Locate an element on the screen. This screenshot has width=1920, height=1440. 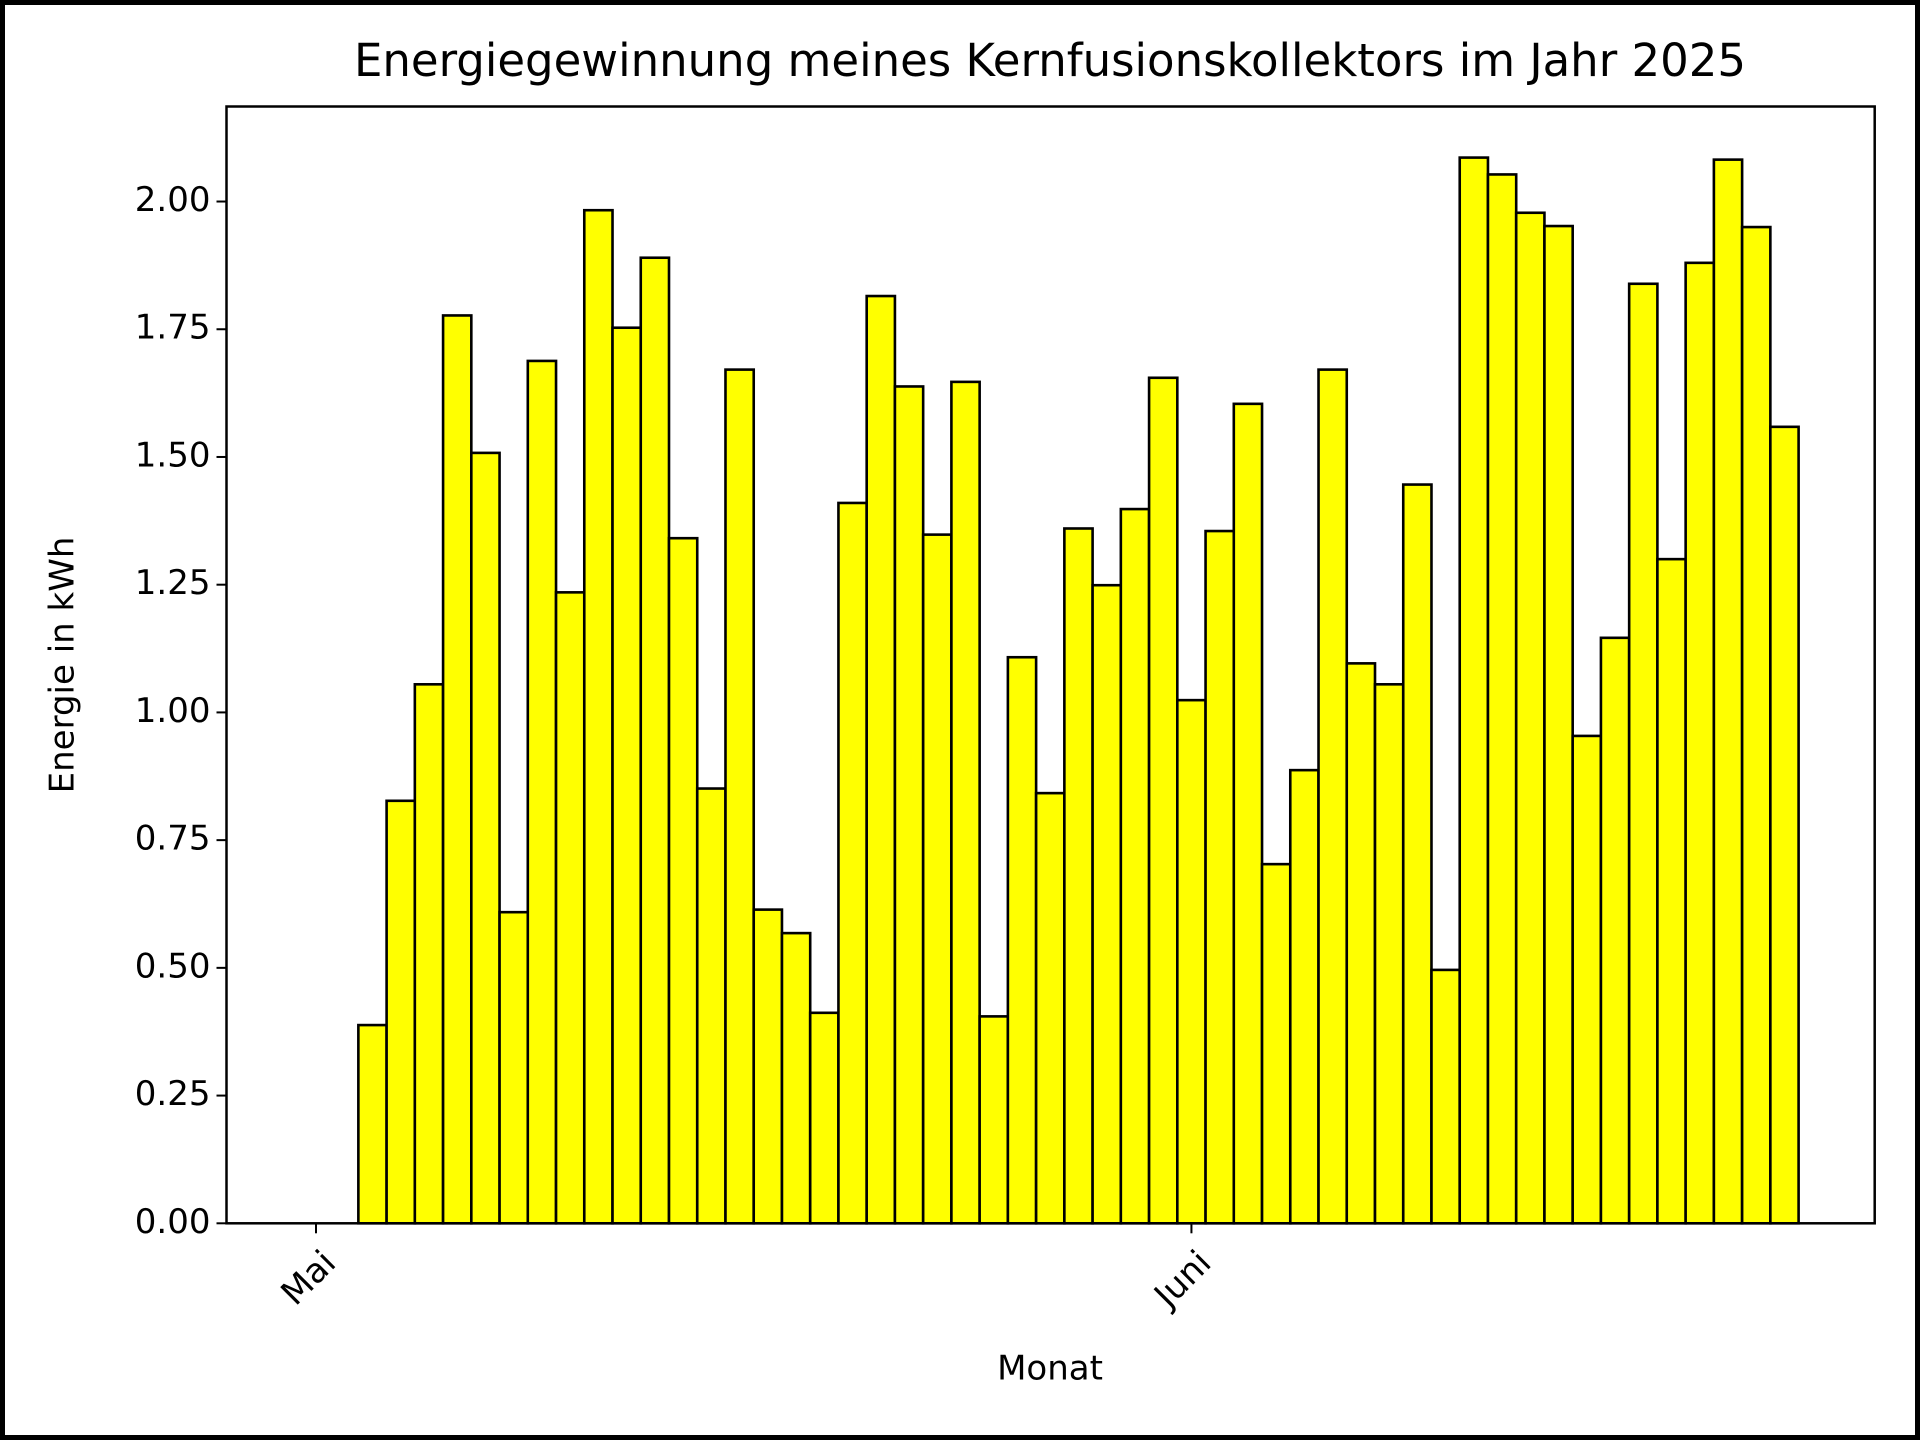
y-tick-label: 1.00 is located at coordinates (173, 711).